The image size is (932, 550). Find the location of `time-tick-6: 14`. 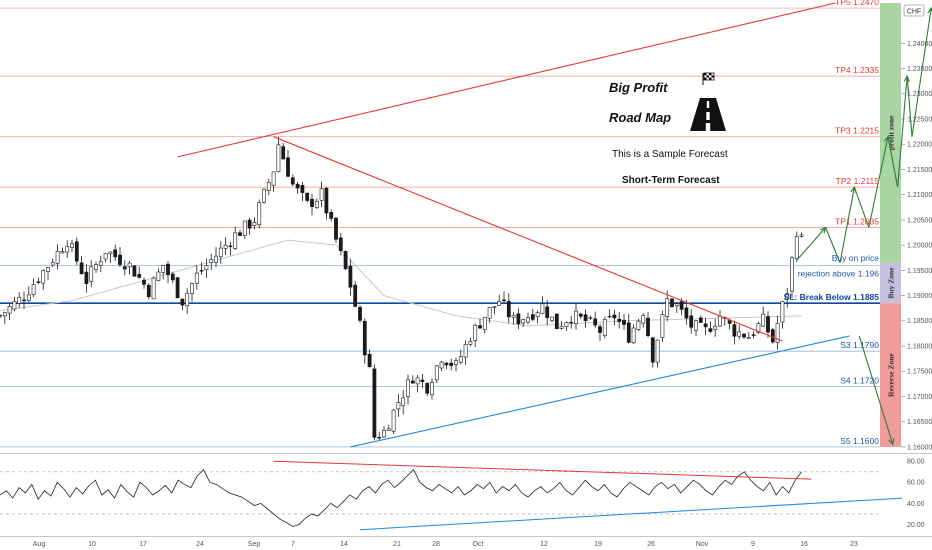

time-tick-6: 14 is located at coordinates (344, 544).